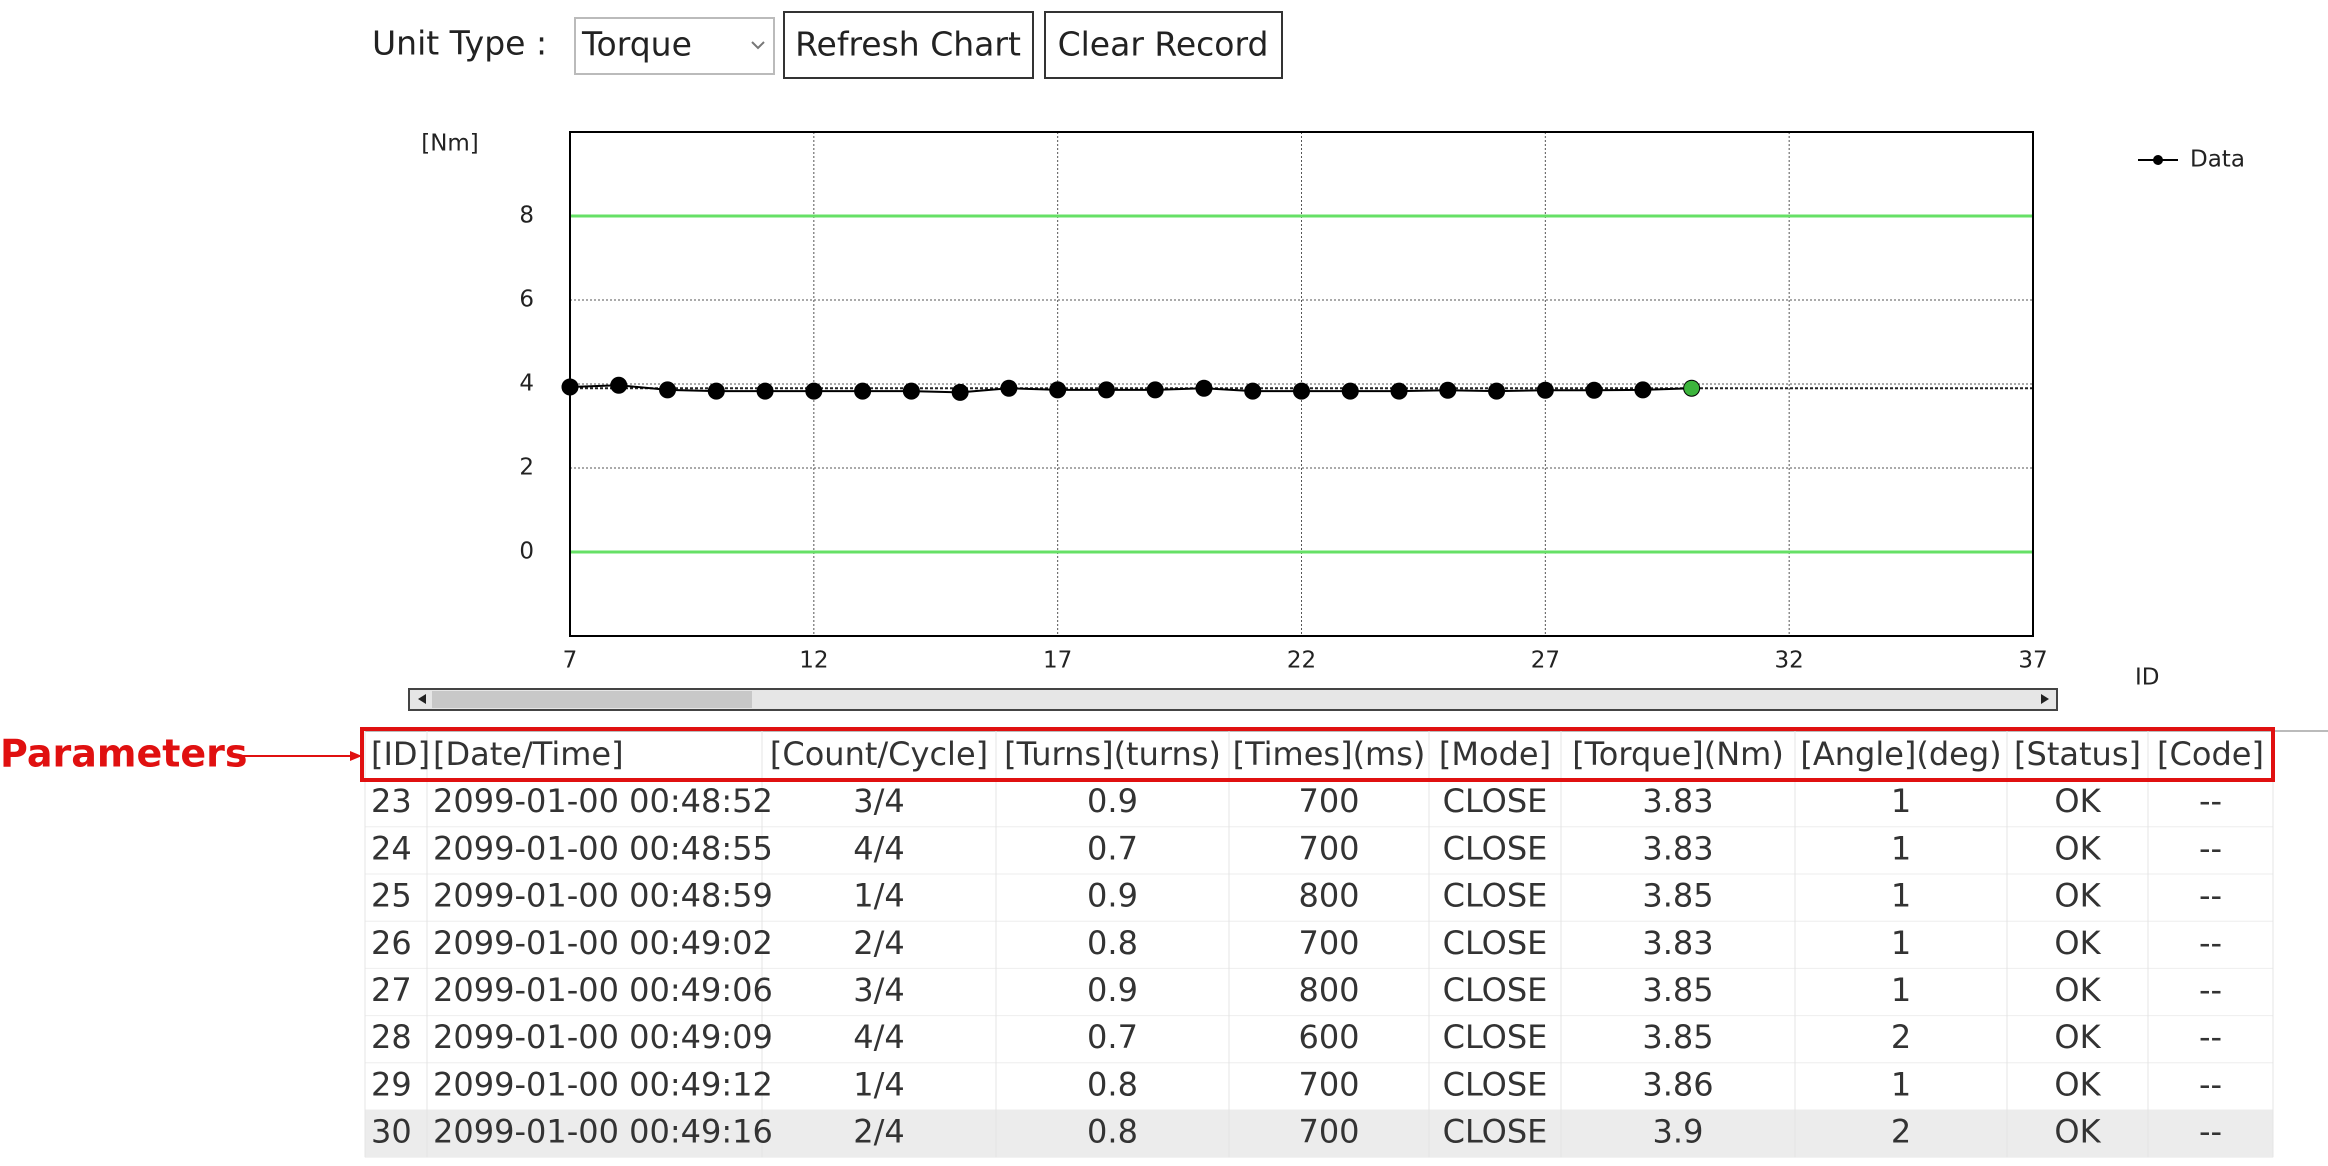 The width and height of the screenshot is (2328, 1166). Describe the element at coordinates (1677, 1084) in the screenshot. I see `table-cell: 3.86` at that location.